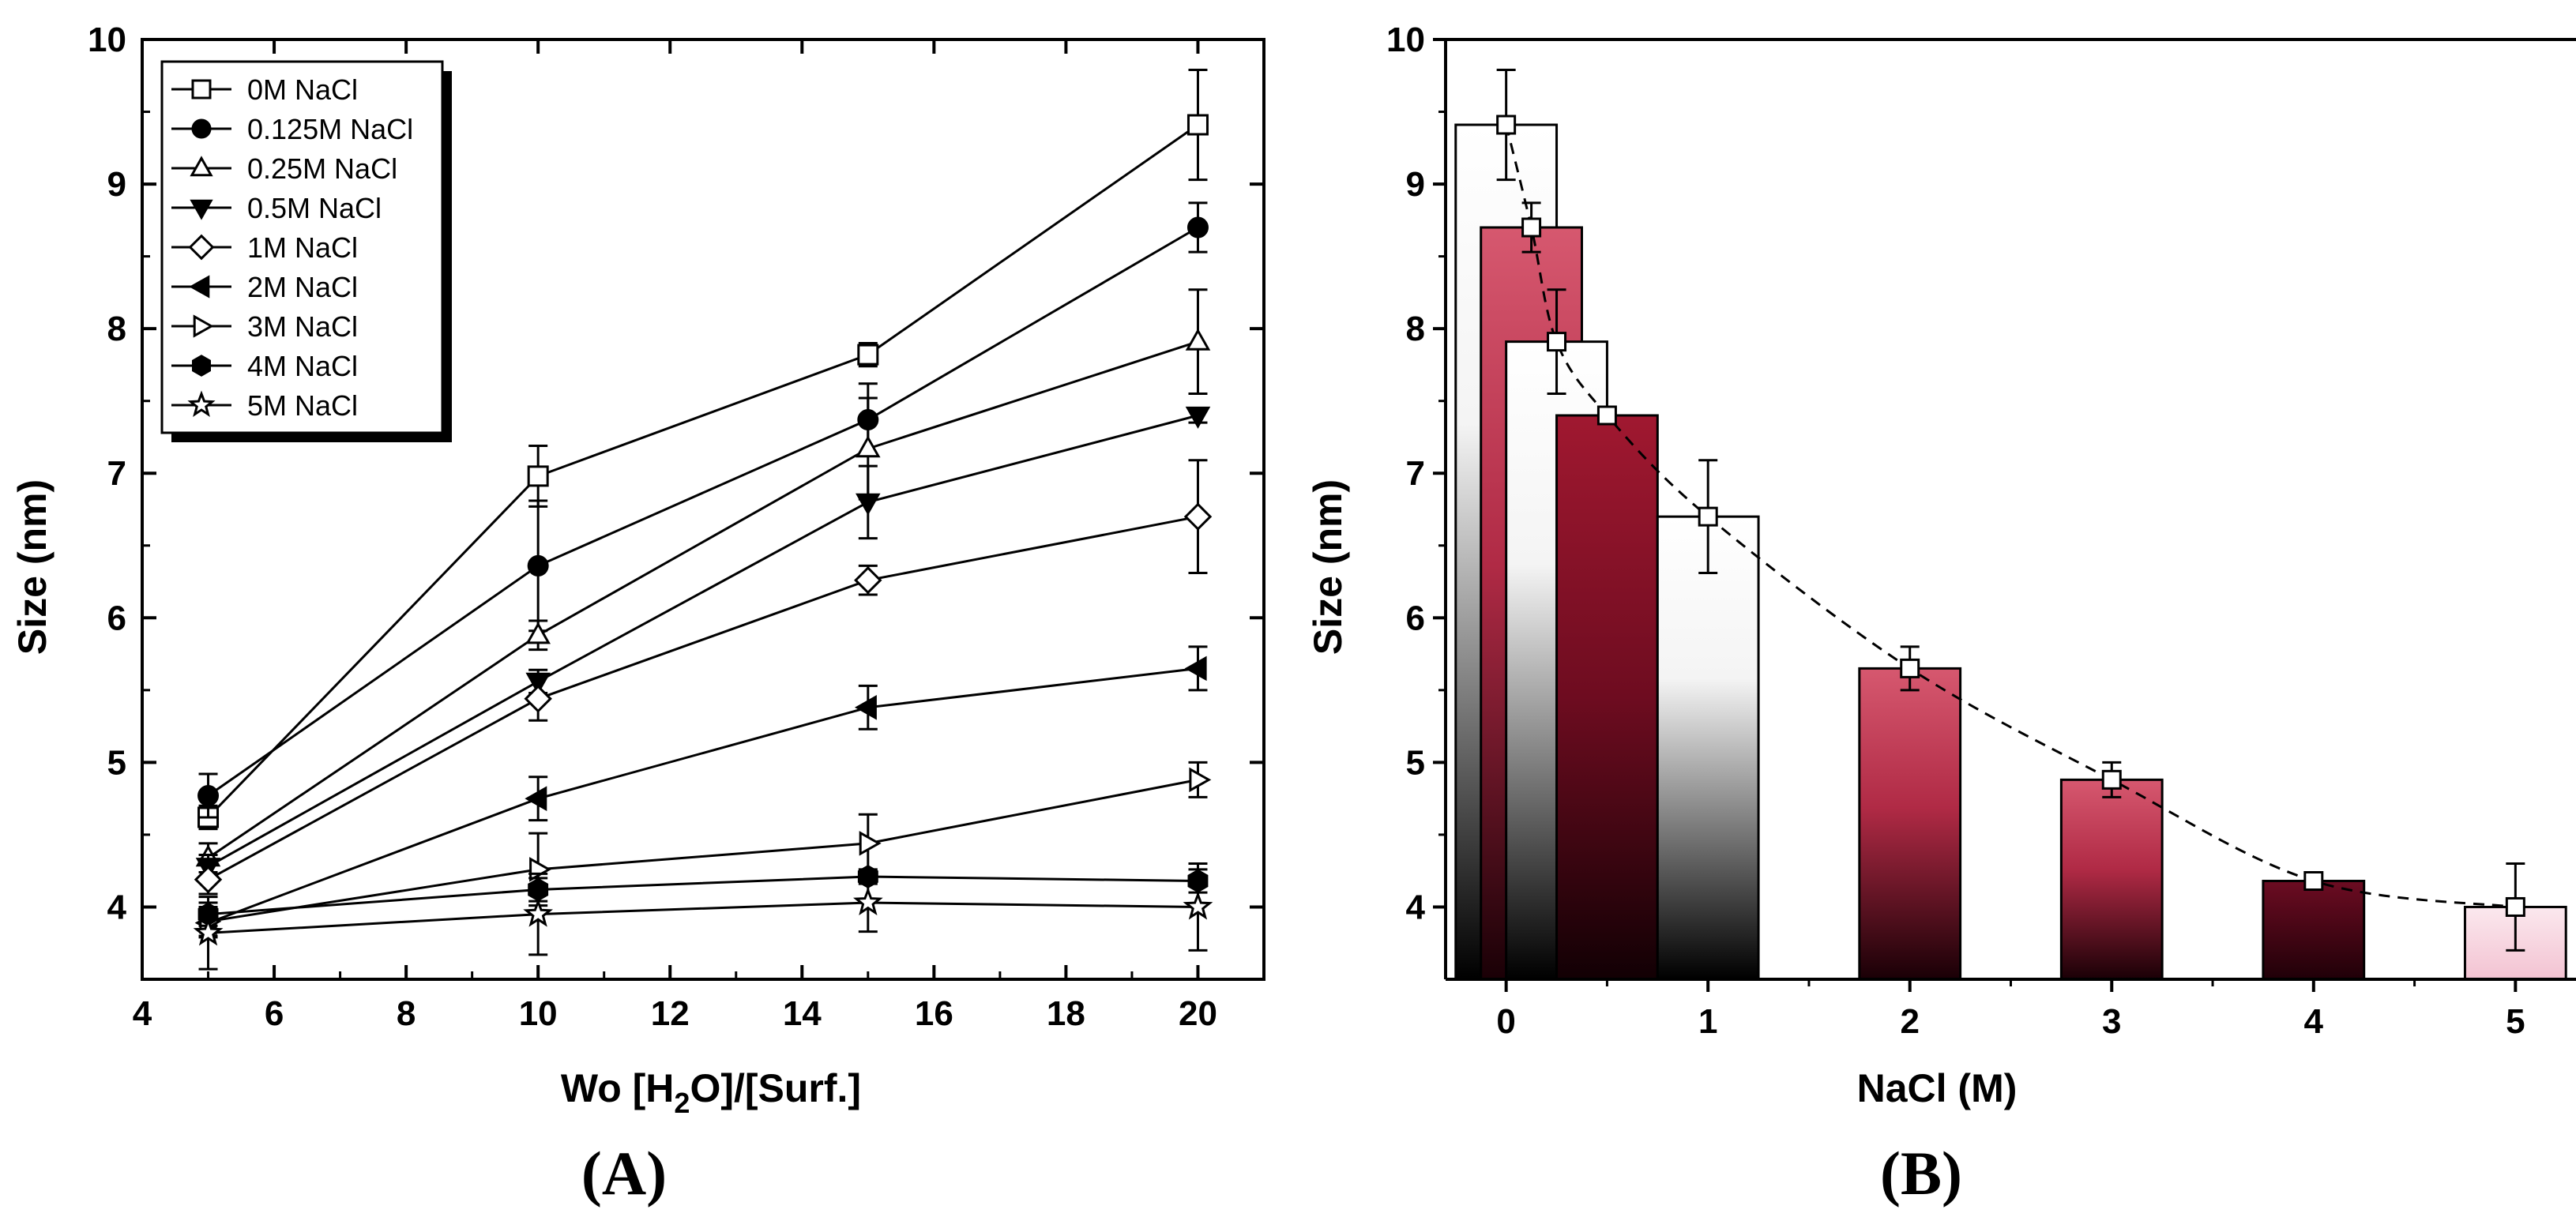  I want to click on legend-label: 3M NaCl, so click(303, 327).